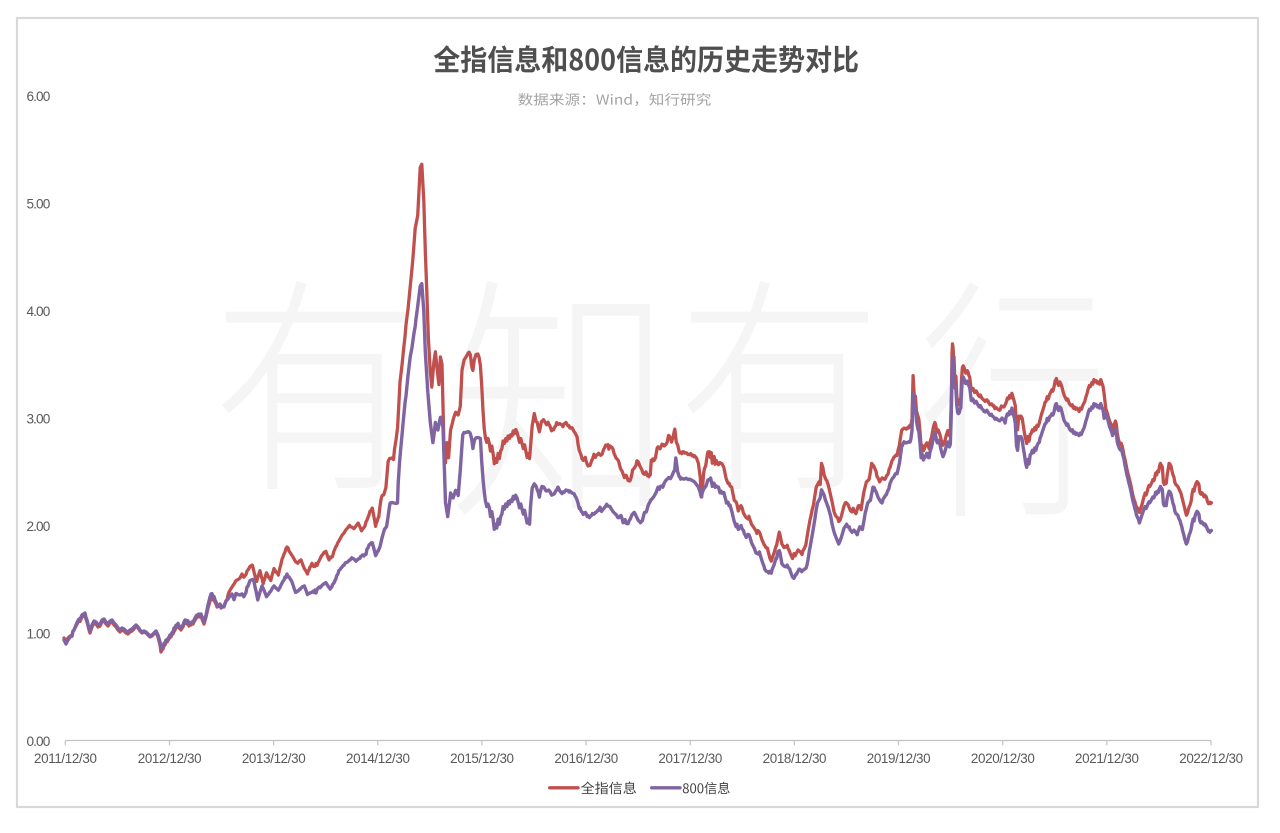 The width and height of the screenshot is (1280, 833). I want to click on svg-text: 2012/12/30, so click(170, 758).